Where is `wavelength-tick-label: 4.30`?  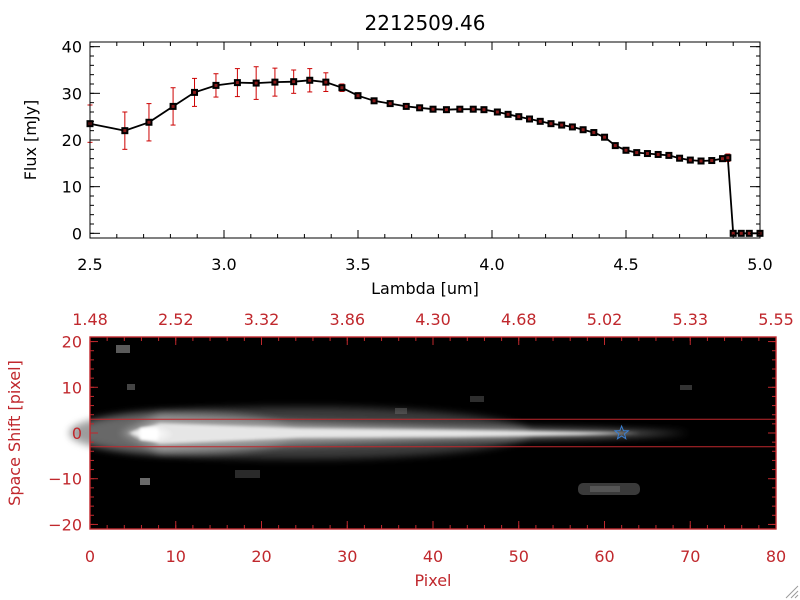
wavelength-tick-label: 4.30 is located at coordinates (433, 319).